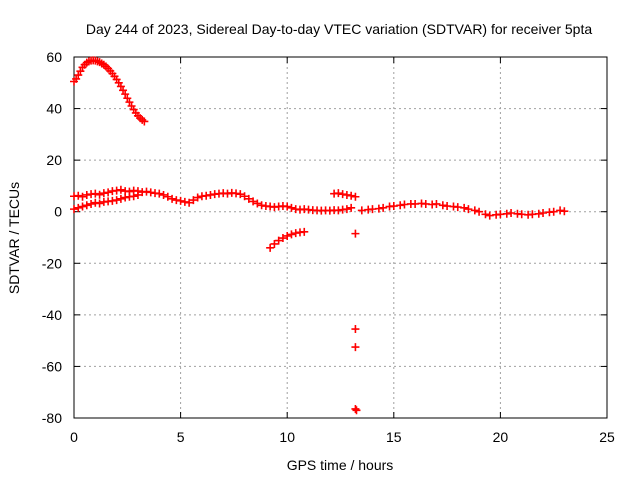  I want to click on series-high-arc, so click(109, 91).